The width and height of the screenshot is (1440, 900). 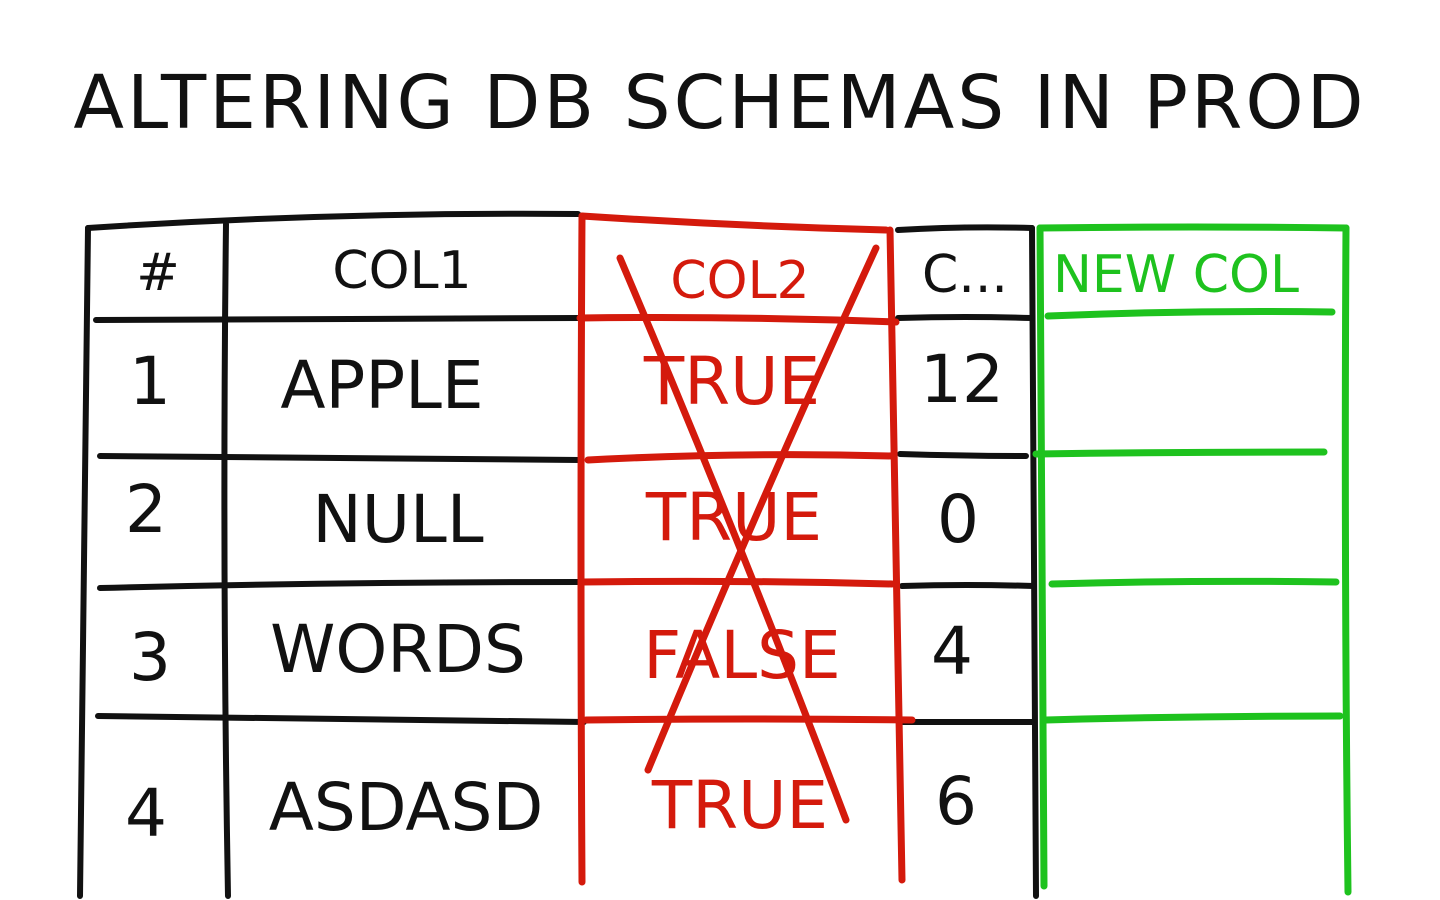 What do you see at coordinates (398, 649) in the screenshot?
I see `row-3-col1: WORDS` at bounding box center [398, 649].